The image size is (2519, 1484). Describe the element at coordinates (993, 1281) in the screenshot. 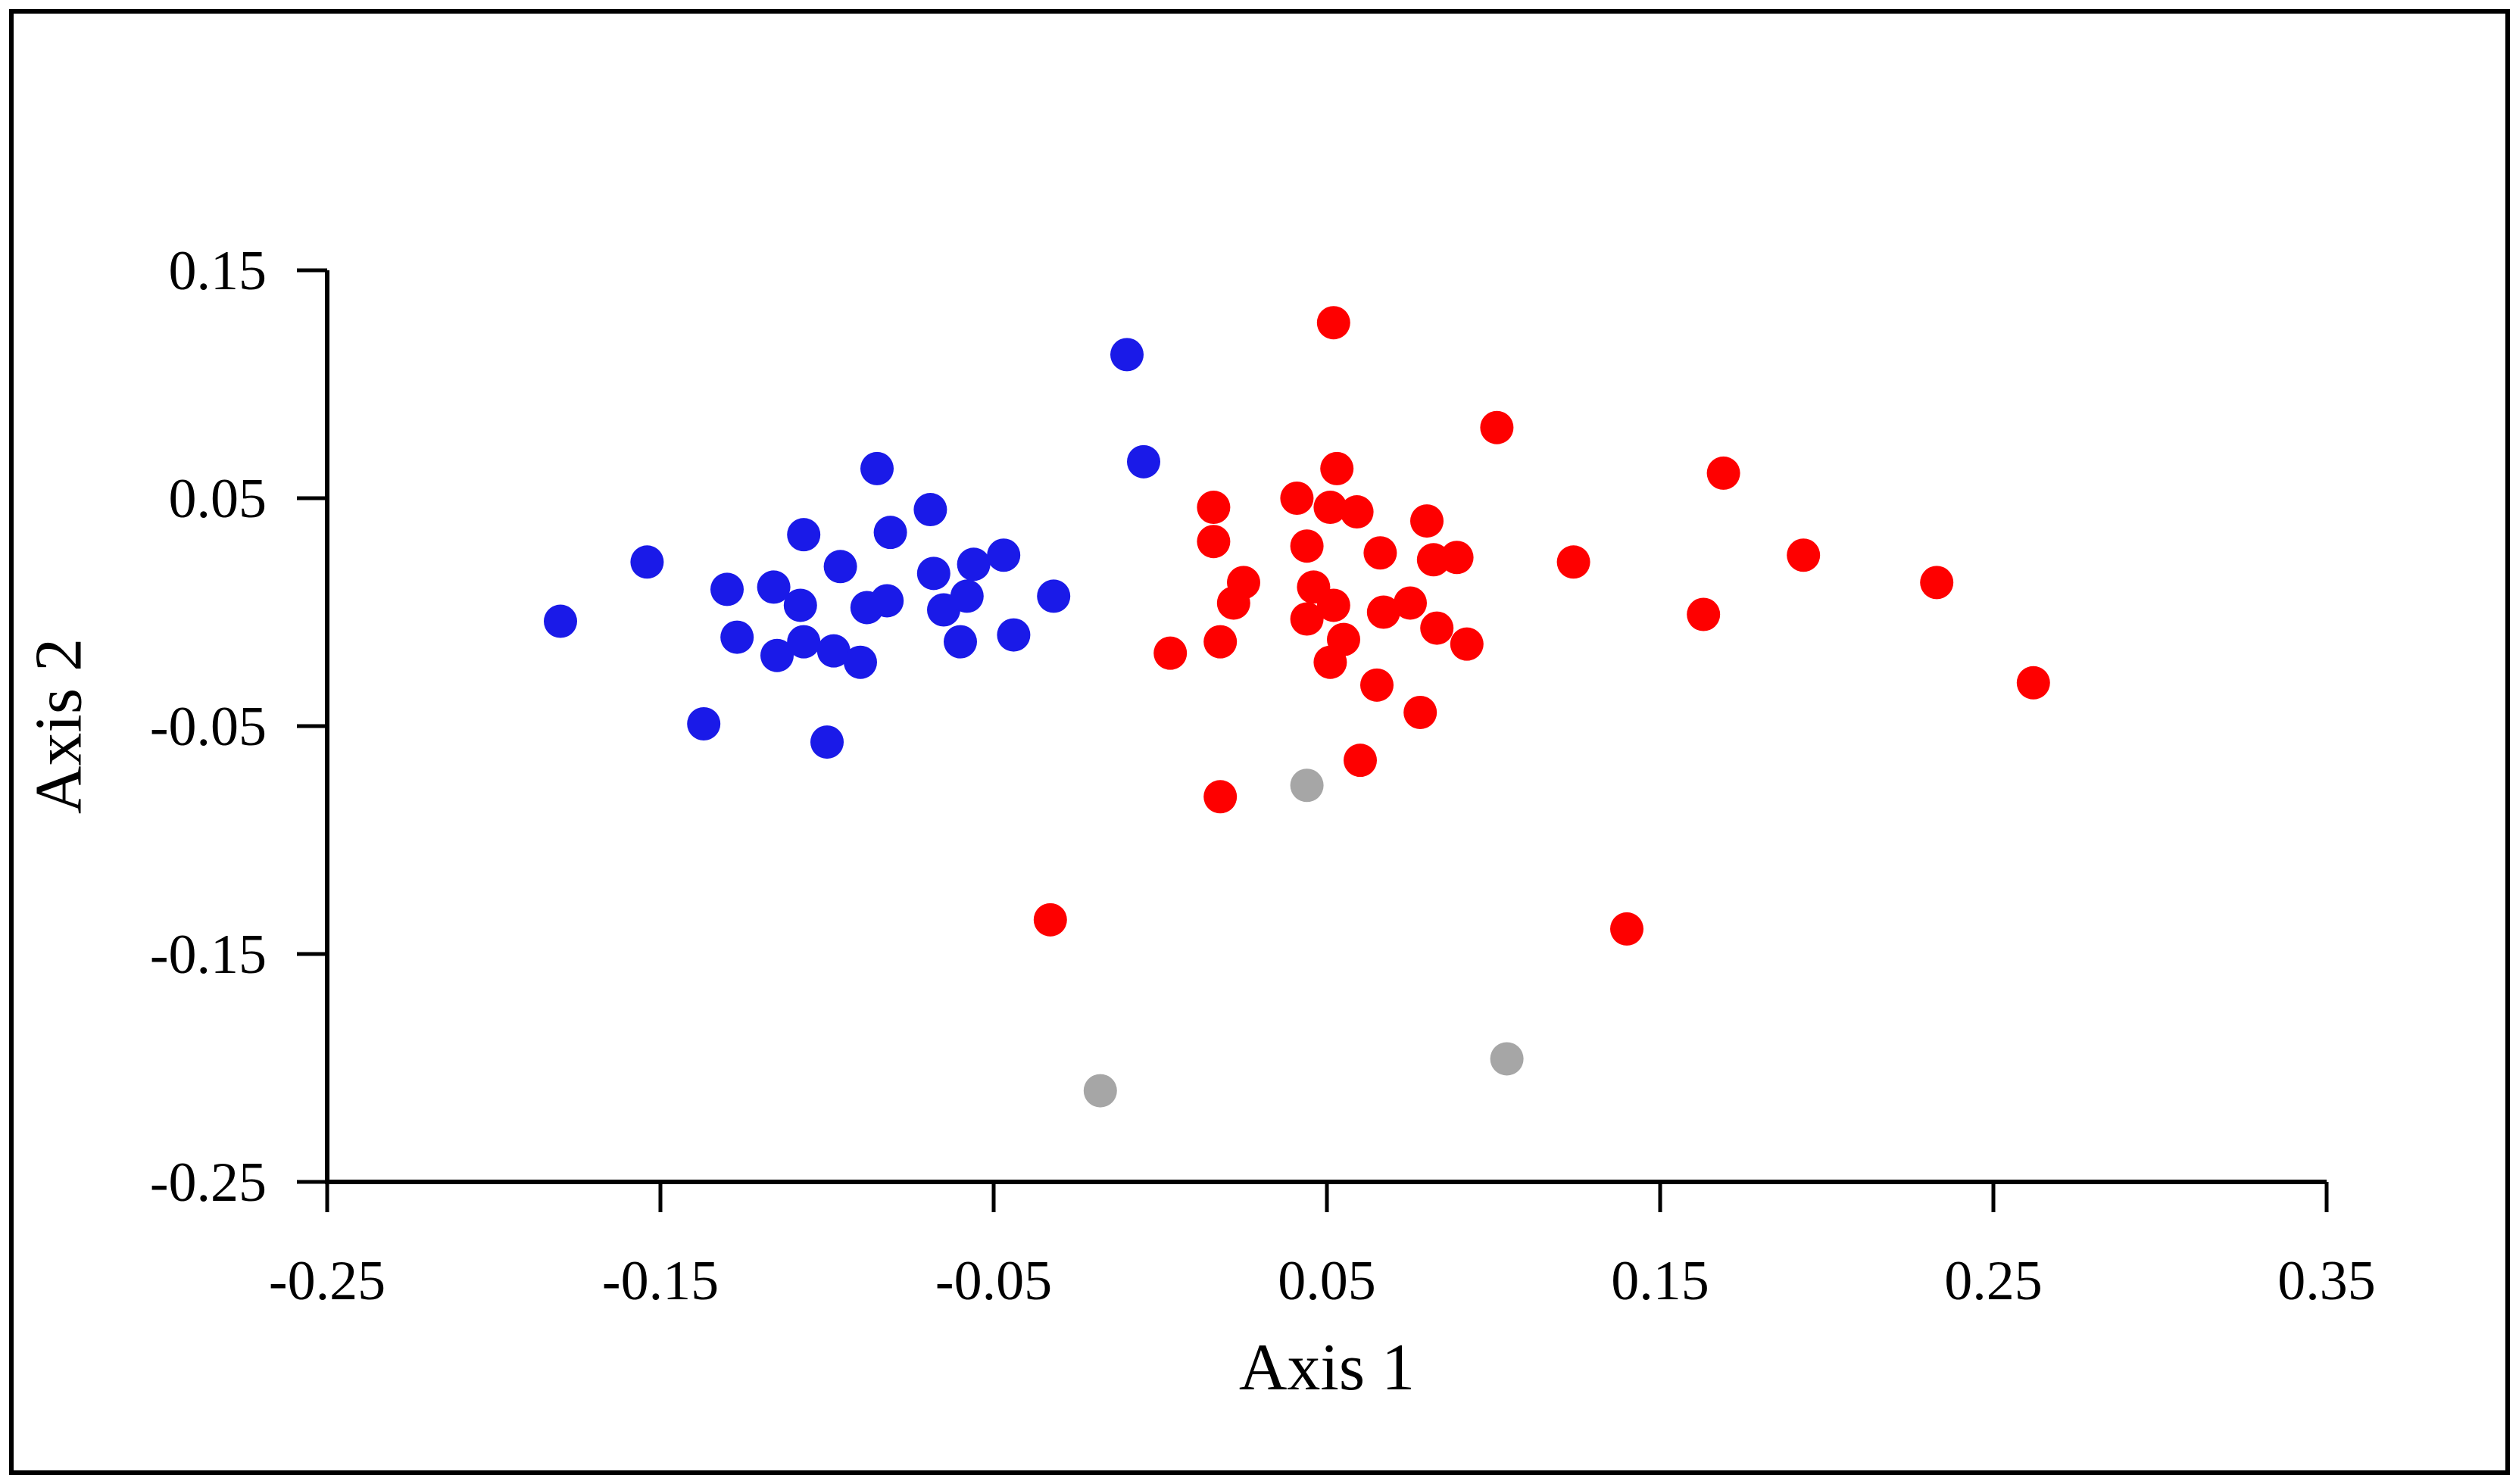

I see `x-tick-label: -0.05` at that location.